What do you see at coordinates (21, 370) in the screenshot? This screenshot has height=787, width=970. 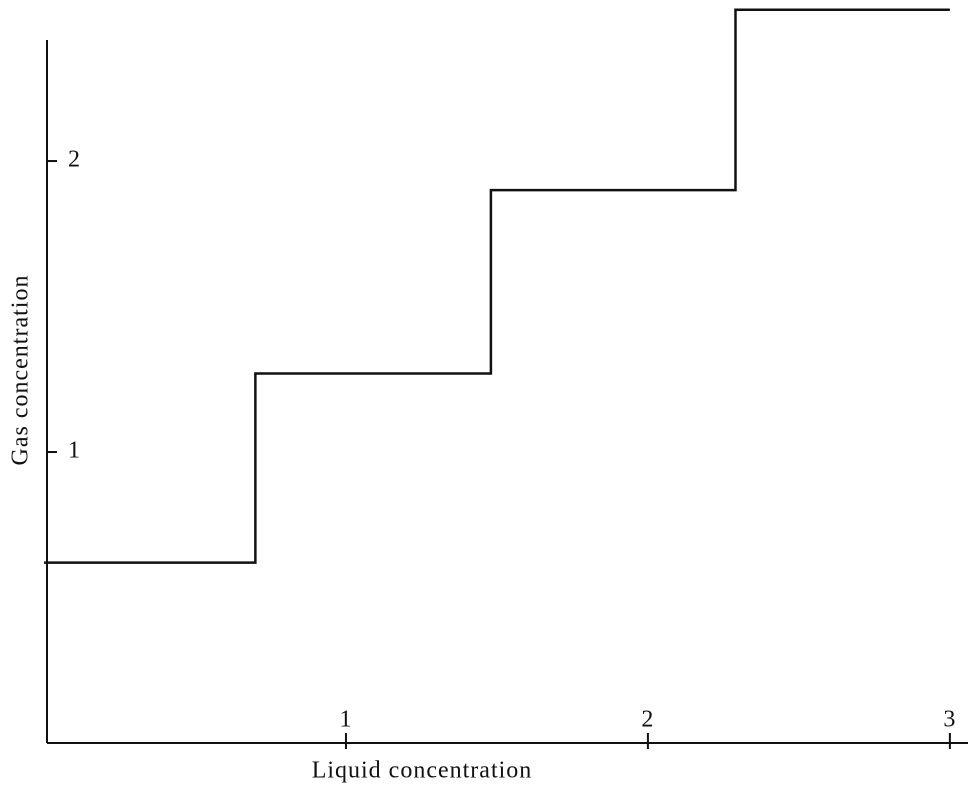 I see `y-axis-label: Gas concentration` at bounding box center [21, 370].